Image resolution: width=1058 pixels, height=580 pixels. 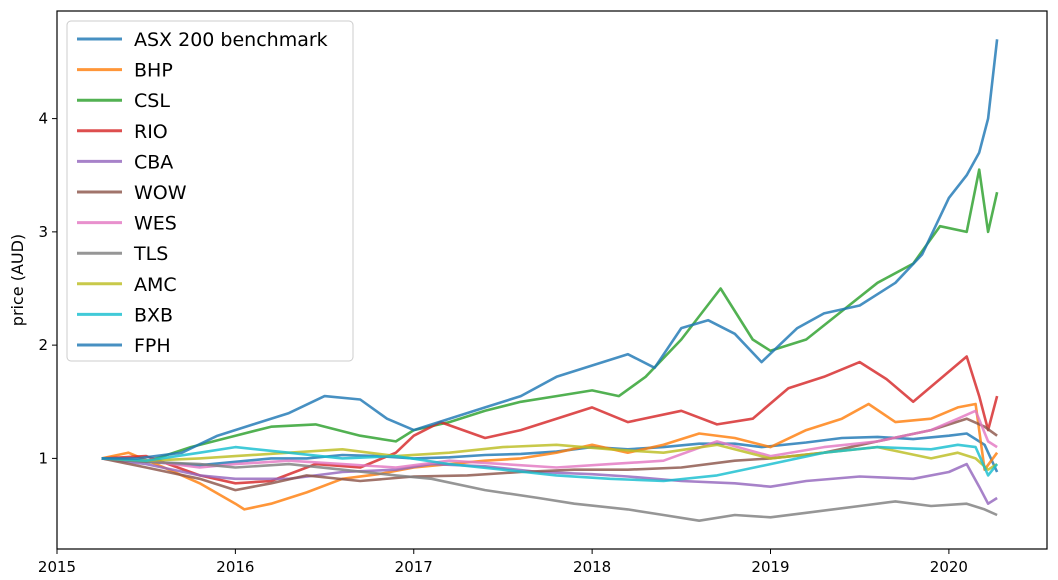 What do you see at coordinates (231, 40) in the screenshot?
I see `legend-label: ASX 200 benchmark` at bounding box center [231, 40].